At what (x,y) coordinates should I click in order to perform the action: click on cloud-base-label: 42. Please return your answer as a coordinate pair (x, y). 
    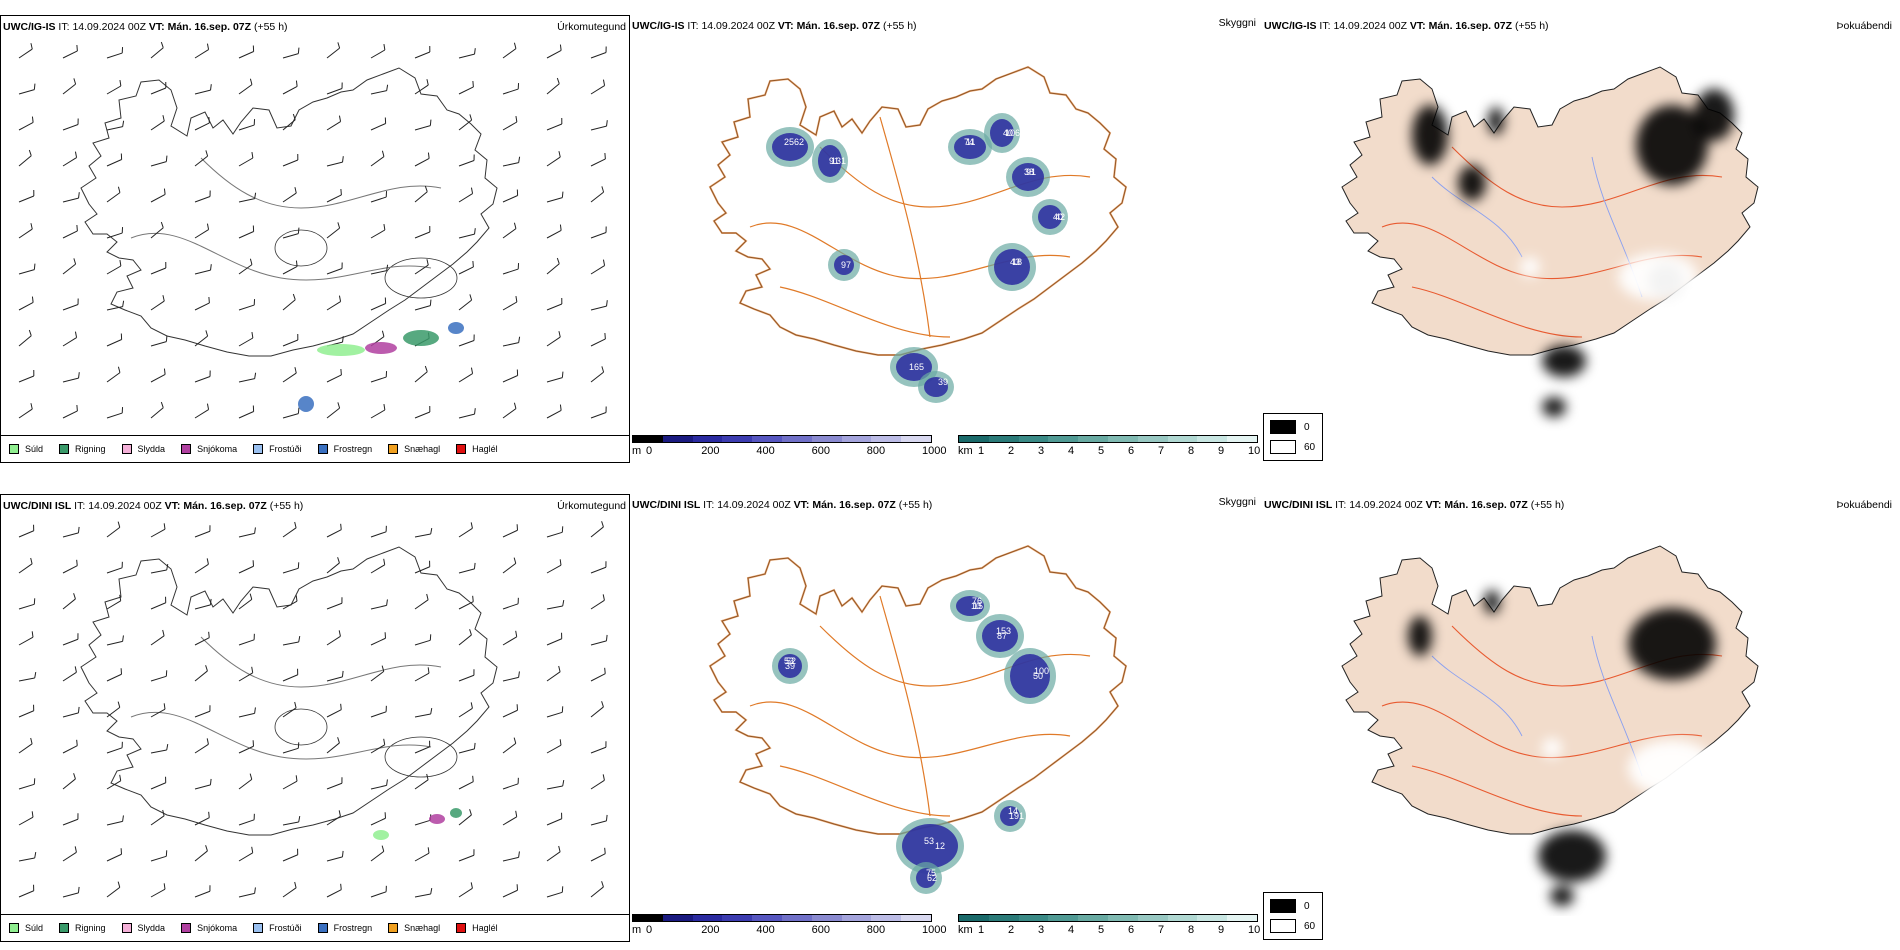
    Looking at the image, I should click on (1060, 217).